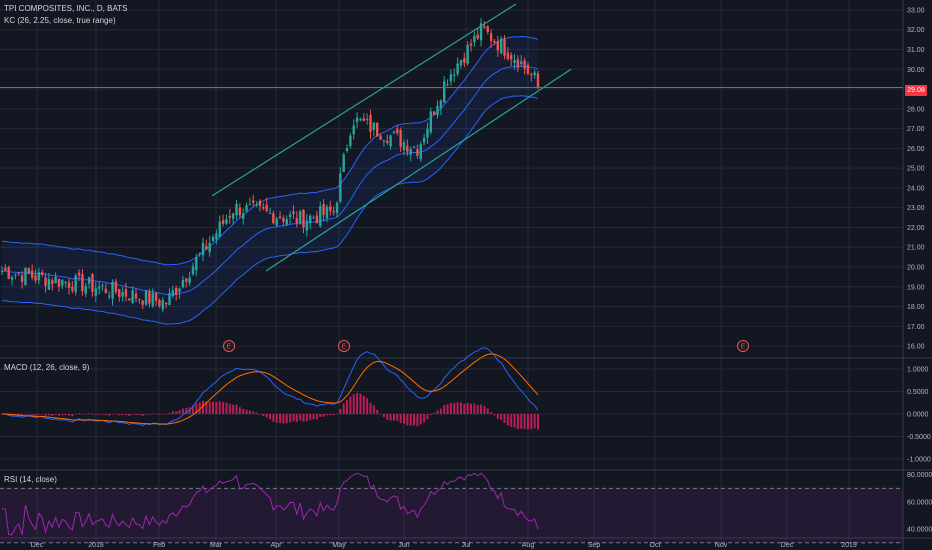 This screenshot has width=932, height=550. What do you see at coordinates (916, 129) in the screenshot?
I see `price-tick-label: 27.00` at bounding box center [916, 129].